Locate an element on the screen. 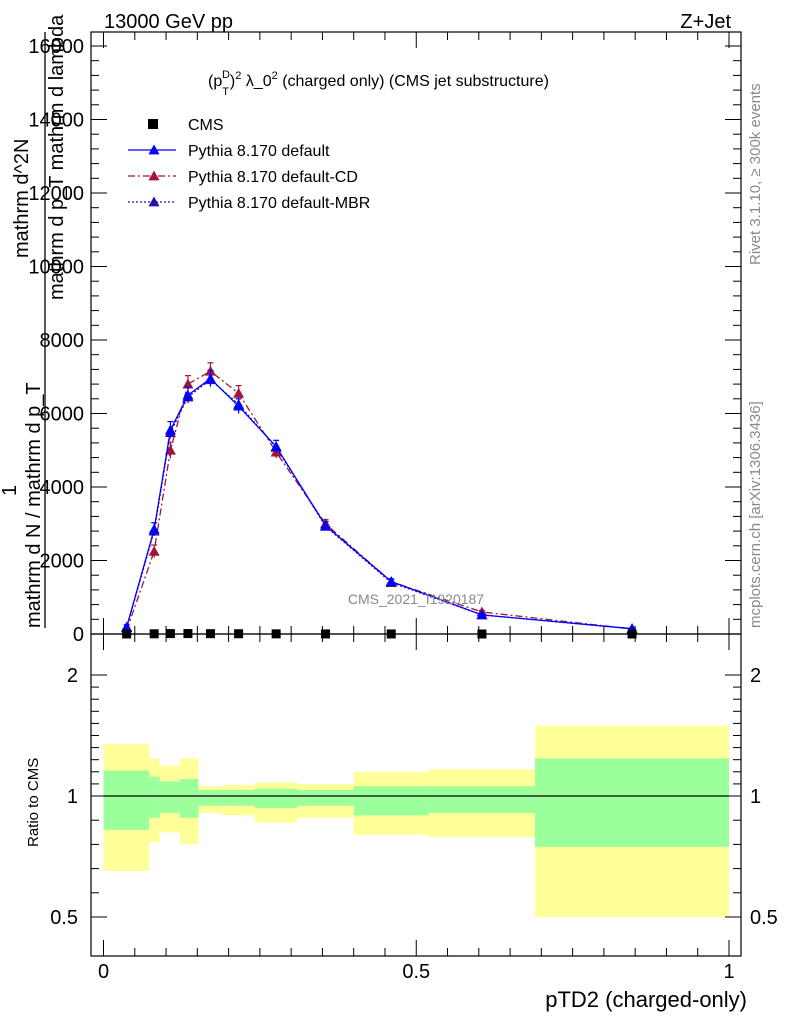  x-tick-label: 1 is located at coordinates (728, 972).